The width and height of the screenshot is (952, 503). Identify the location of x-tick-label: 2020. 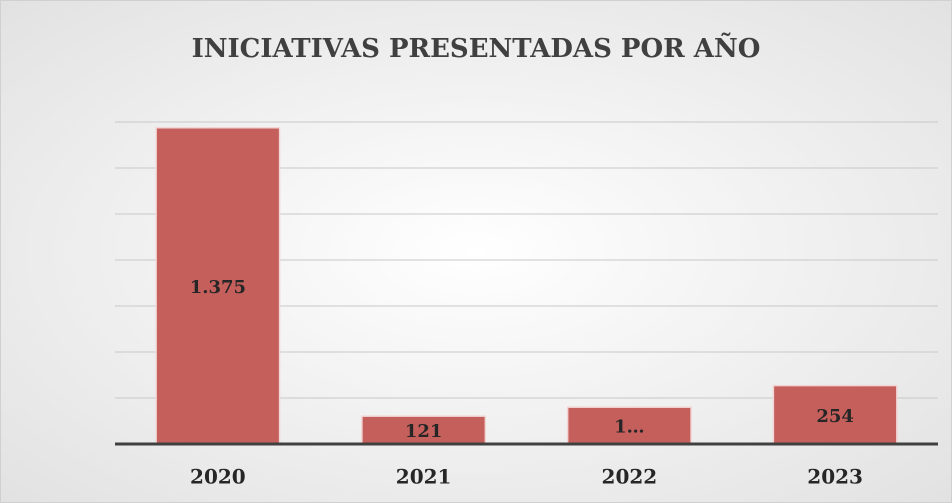
(218, 477).